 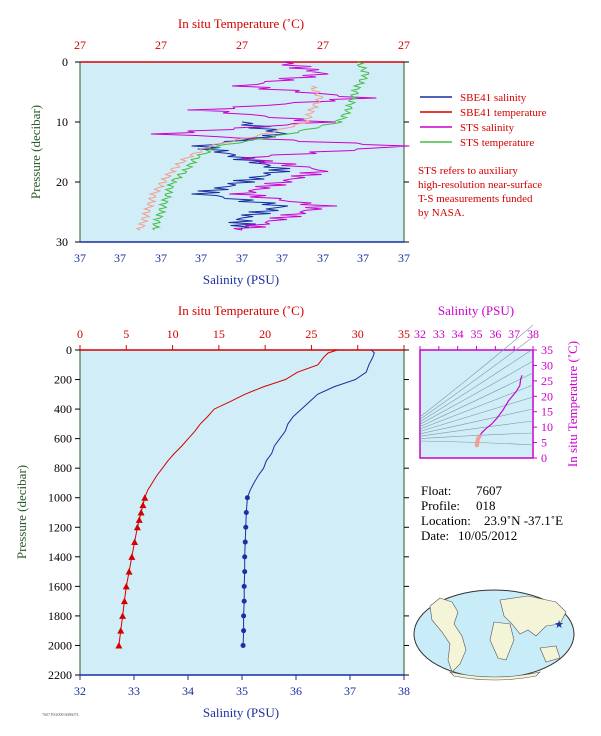 What do you see at coordinates (241, 310) in the screenshot?
I see `main-title: In situ Temperature (˚C)` at bounding box center [241, 310].